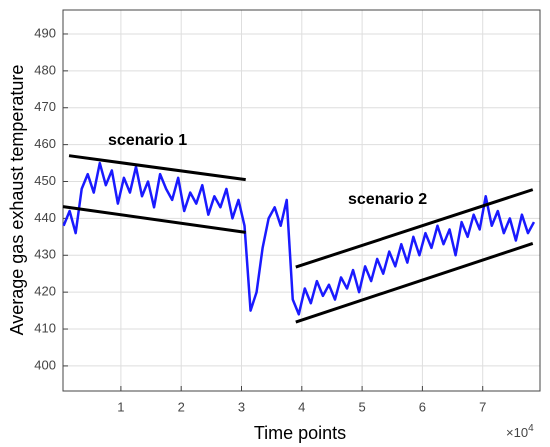  What do you see at coordinates (45, 143) in the screenshot?
I see `y-tick-label: 460` at bounding box center [45, 143].